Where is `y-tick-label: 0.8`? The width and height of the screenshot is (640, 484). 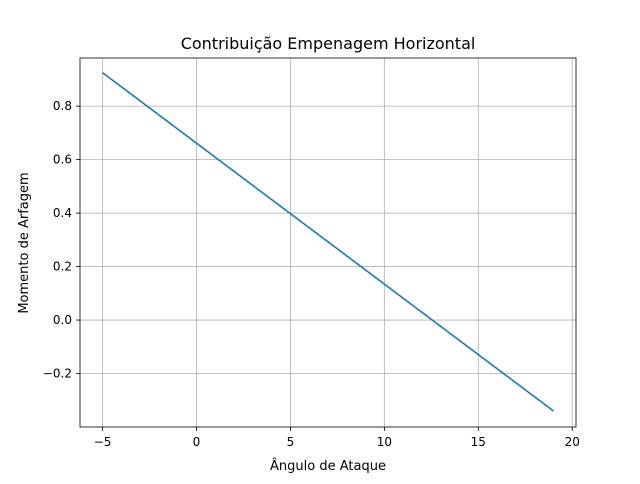
y-tick-label: 0.8 is located at coordinates (62, 106).